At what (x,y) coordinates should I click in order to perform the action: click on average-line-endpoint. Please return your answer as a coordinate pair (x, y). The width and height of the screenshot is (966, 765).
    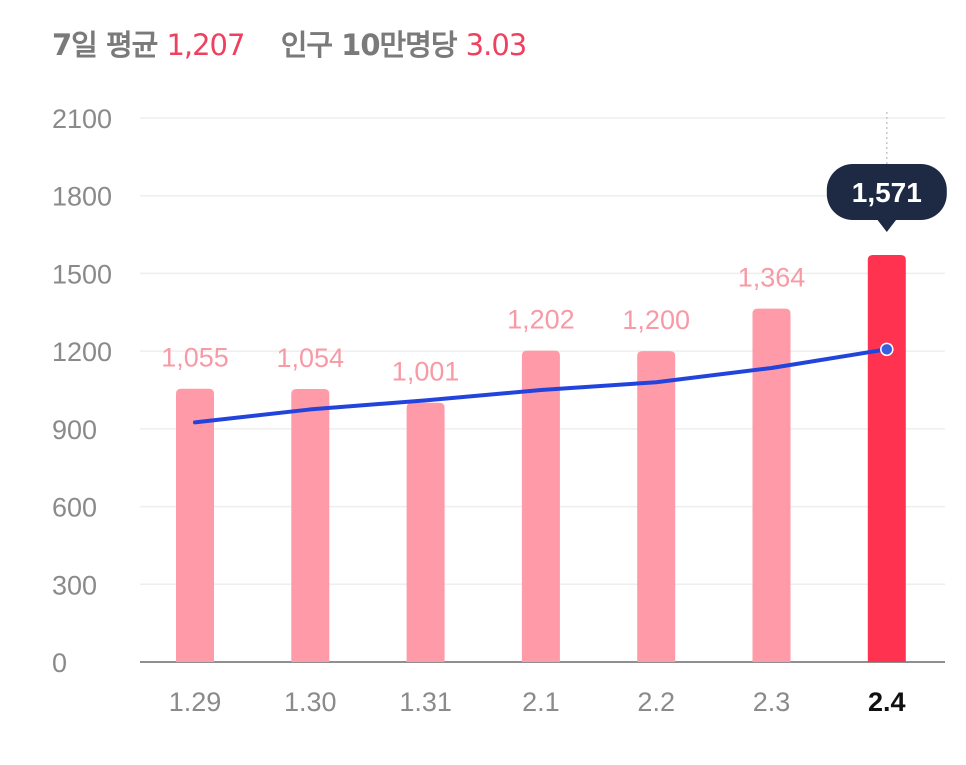
    Looking at the image, I should click on (887, 349).